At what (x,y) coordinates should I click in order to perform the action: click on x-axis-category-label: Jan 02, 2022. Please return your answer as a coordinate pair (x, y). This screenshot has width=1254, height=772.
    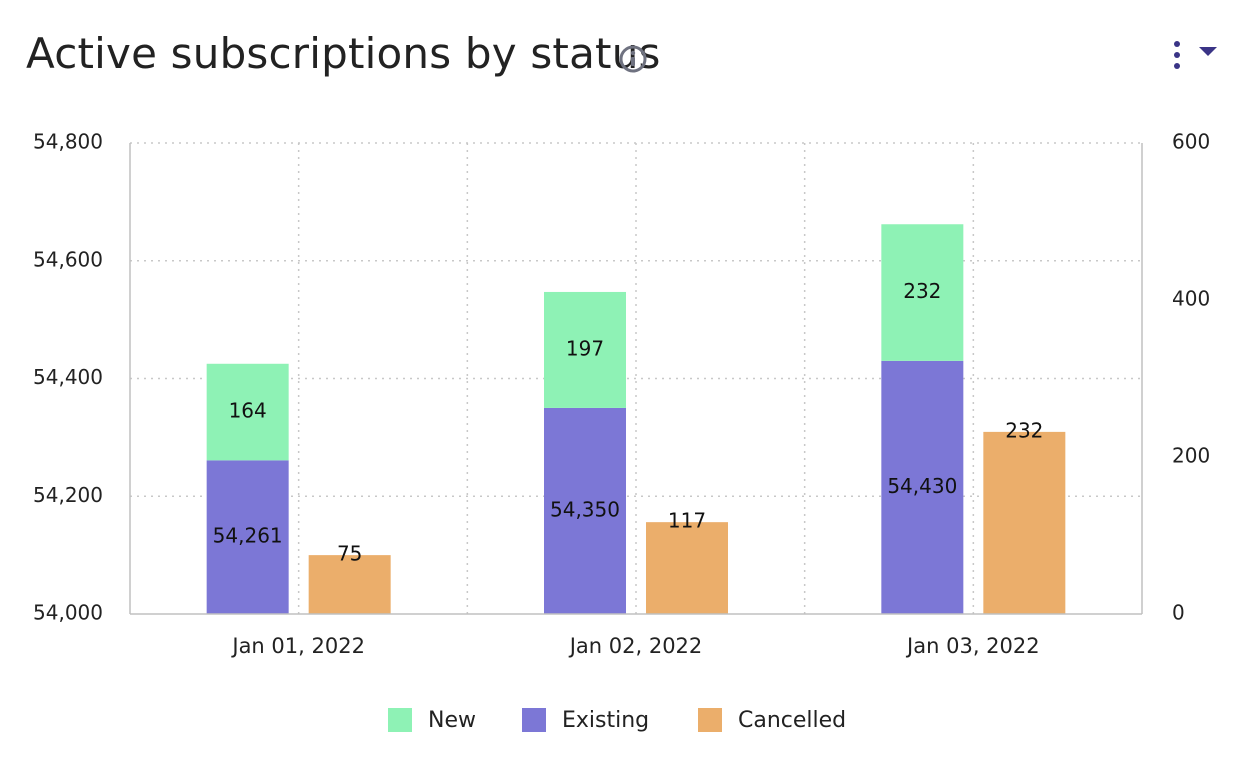
    Looking at the image, I should click on (635, 646).